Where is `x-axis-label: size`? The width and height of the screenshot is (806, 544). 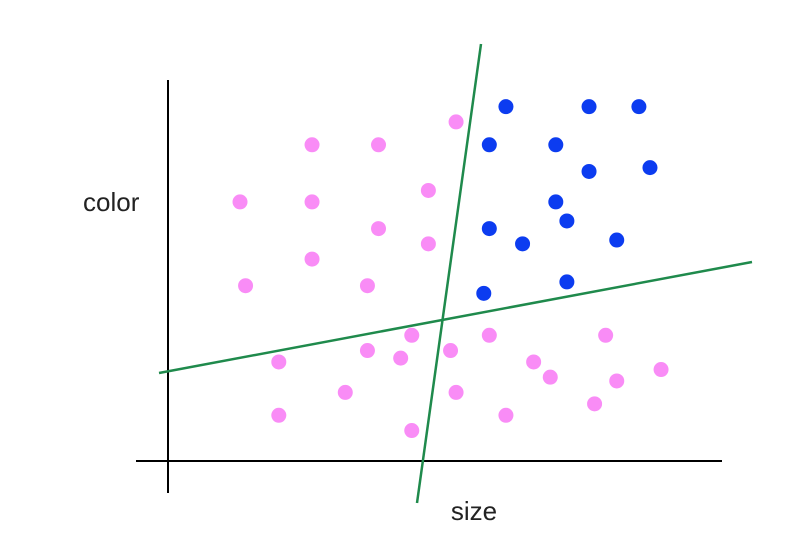 x-axis-label: size is located at coordinates (474, 511).